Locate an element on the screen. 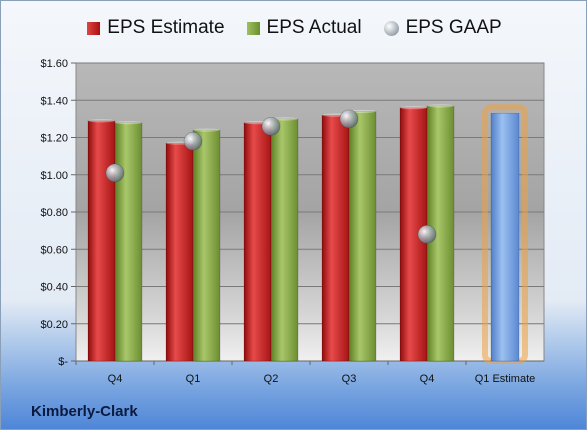 The height and width of the screenshot is (431, 587). legend-eps-estimate: EPS Estimate is located at coordinates (156, 28).